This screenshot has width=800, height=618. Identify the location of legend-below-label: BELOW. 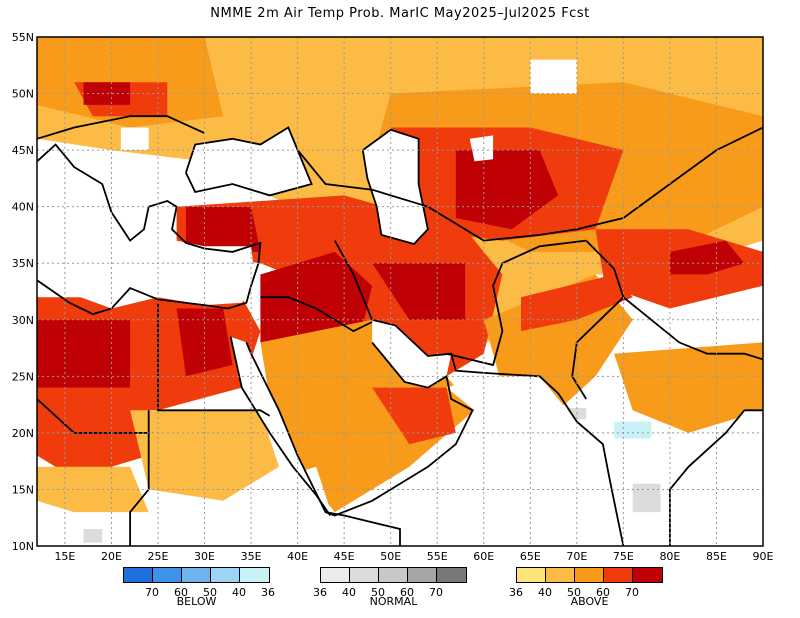
(196, 601).